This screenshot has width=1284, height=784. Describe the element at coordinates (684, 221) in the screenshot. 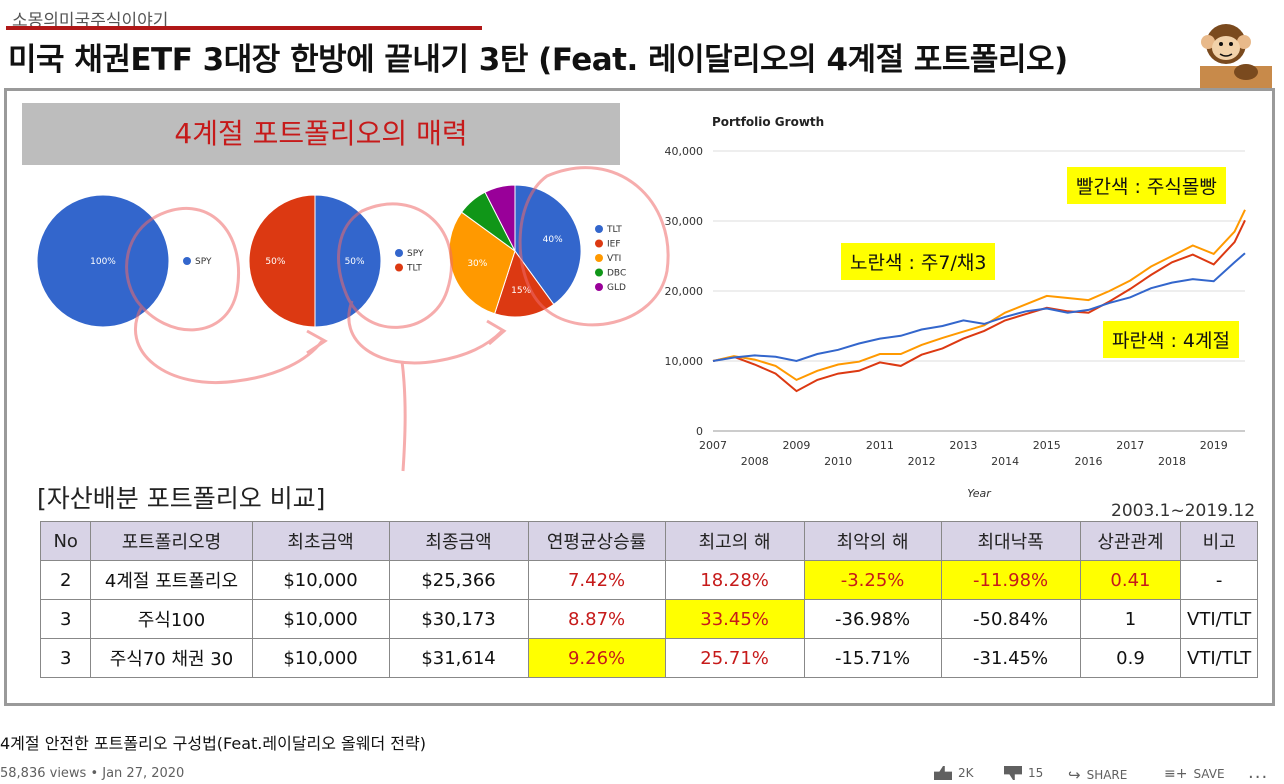

I see `y-tick-label: 30,000` at that location.